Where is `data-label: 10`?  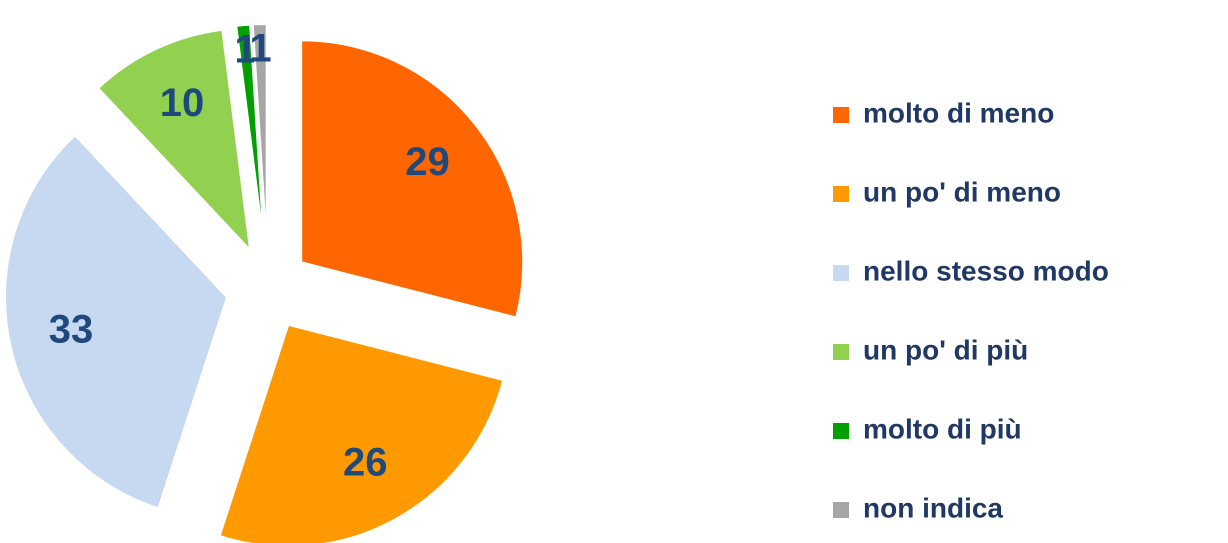
data-label: 10 is located at coordinates (182, 103).